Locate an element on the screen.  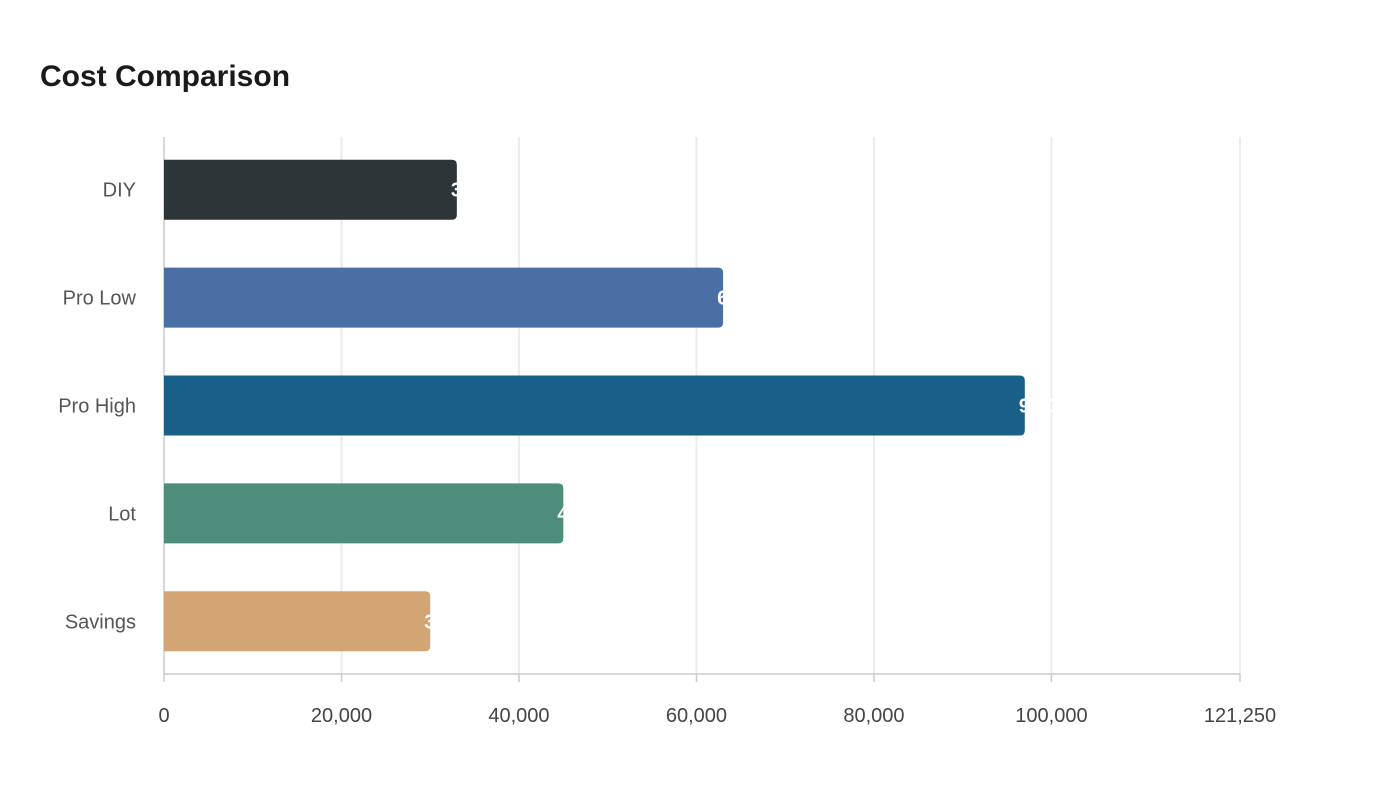
bar-pro-high is located at coordinates (594, 405).